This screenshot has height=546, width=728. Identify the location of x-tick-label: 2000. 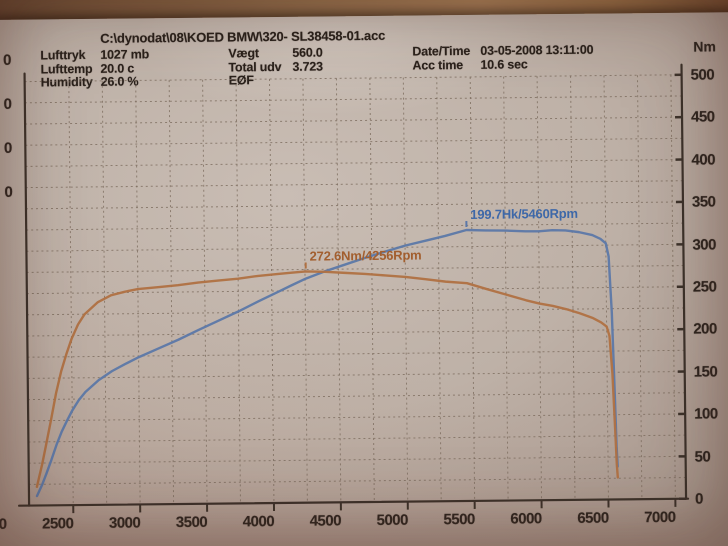
(3, 524).